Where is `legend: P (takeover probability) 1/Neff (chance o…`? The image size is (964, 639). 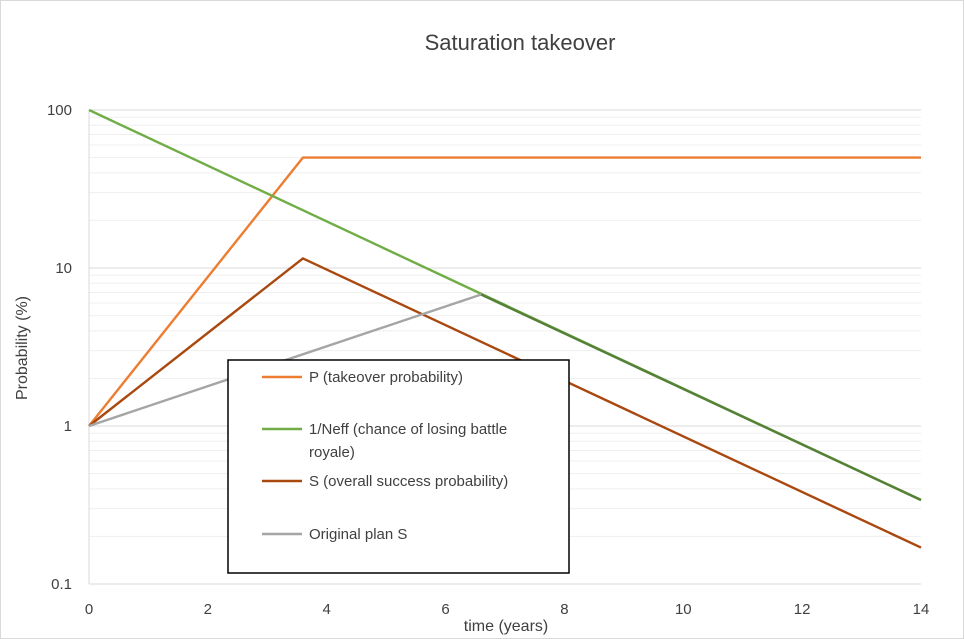
legend: P (takeover probability) 1/Neff (chance o… is located at coordinates (398, 466).